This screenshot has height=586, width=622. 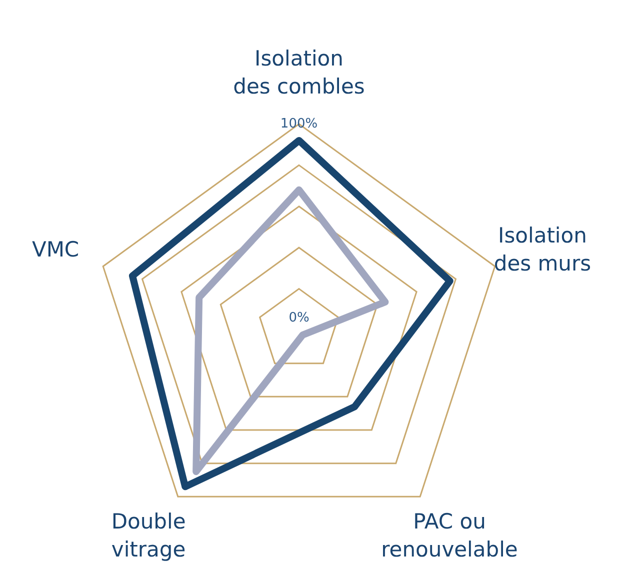 I want to click on spoke-label: PAC ou renouvelable, so click(x=449, y=536).